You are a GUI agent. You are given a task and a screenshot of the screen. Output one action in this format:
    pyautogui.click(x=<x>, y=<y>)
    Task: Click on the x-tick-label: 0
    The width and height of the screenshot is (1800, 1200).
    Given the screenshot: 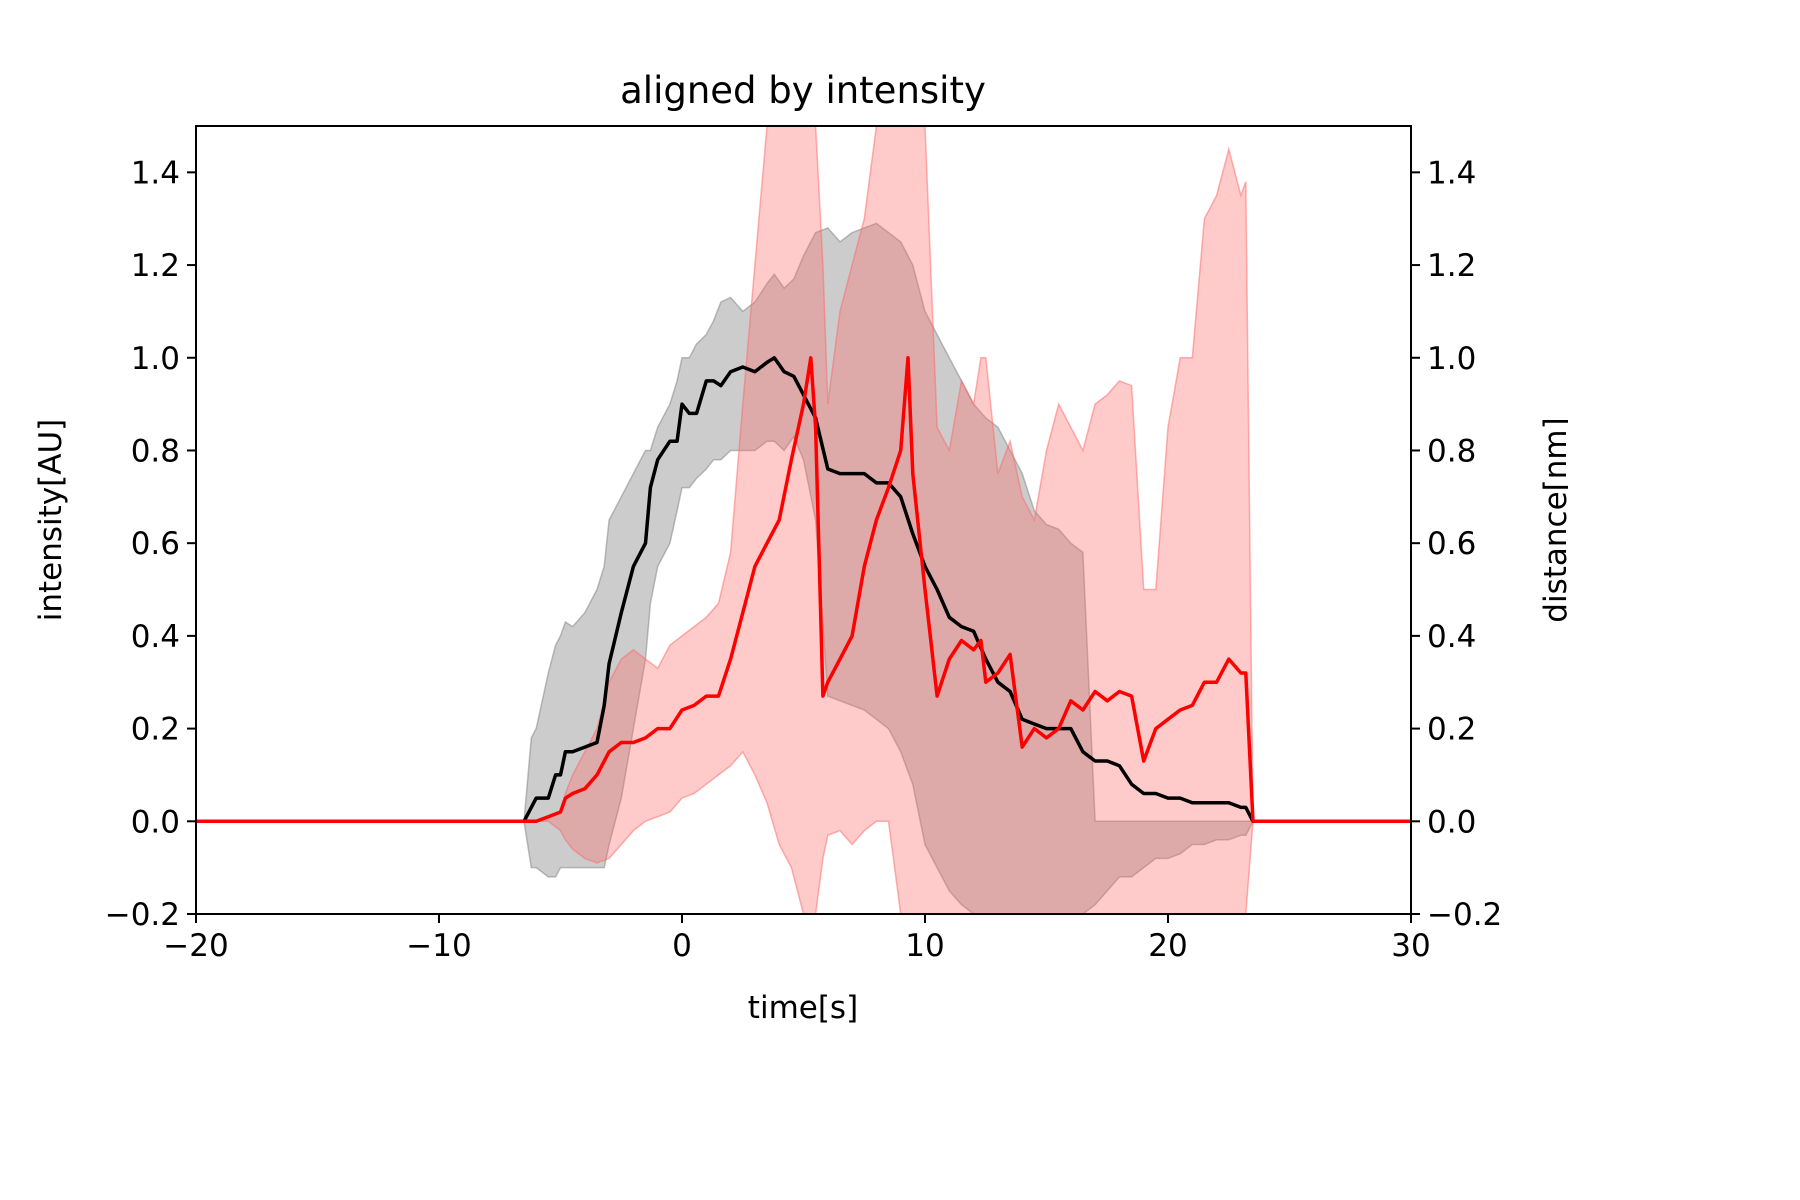 What is the action you would take?
    pyautogui.click(x=682, y=946)
    